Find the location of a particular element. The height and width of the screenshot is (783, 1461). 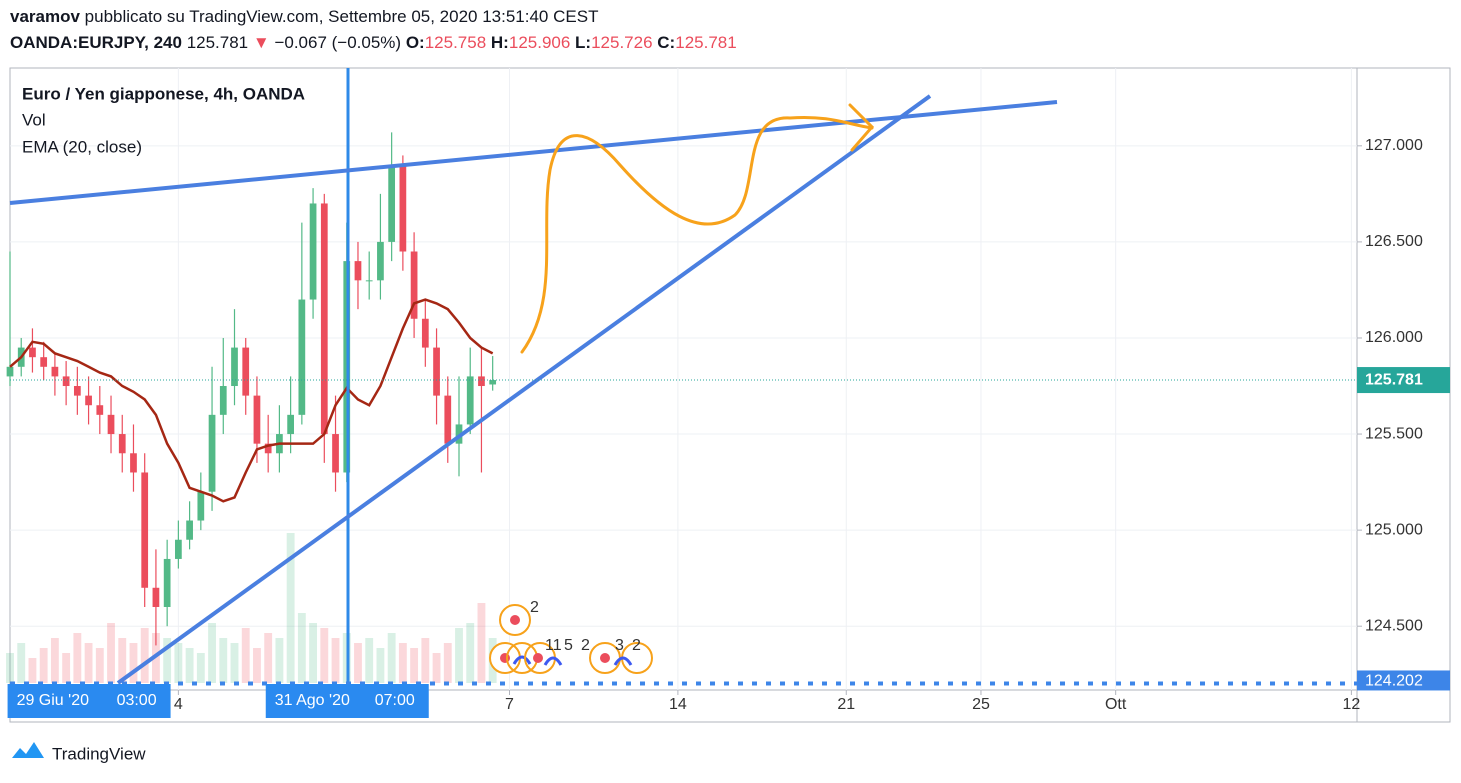

ema-line is located at coordinates (251, 400).